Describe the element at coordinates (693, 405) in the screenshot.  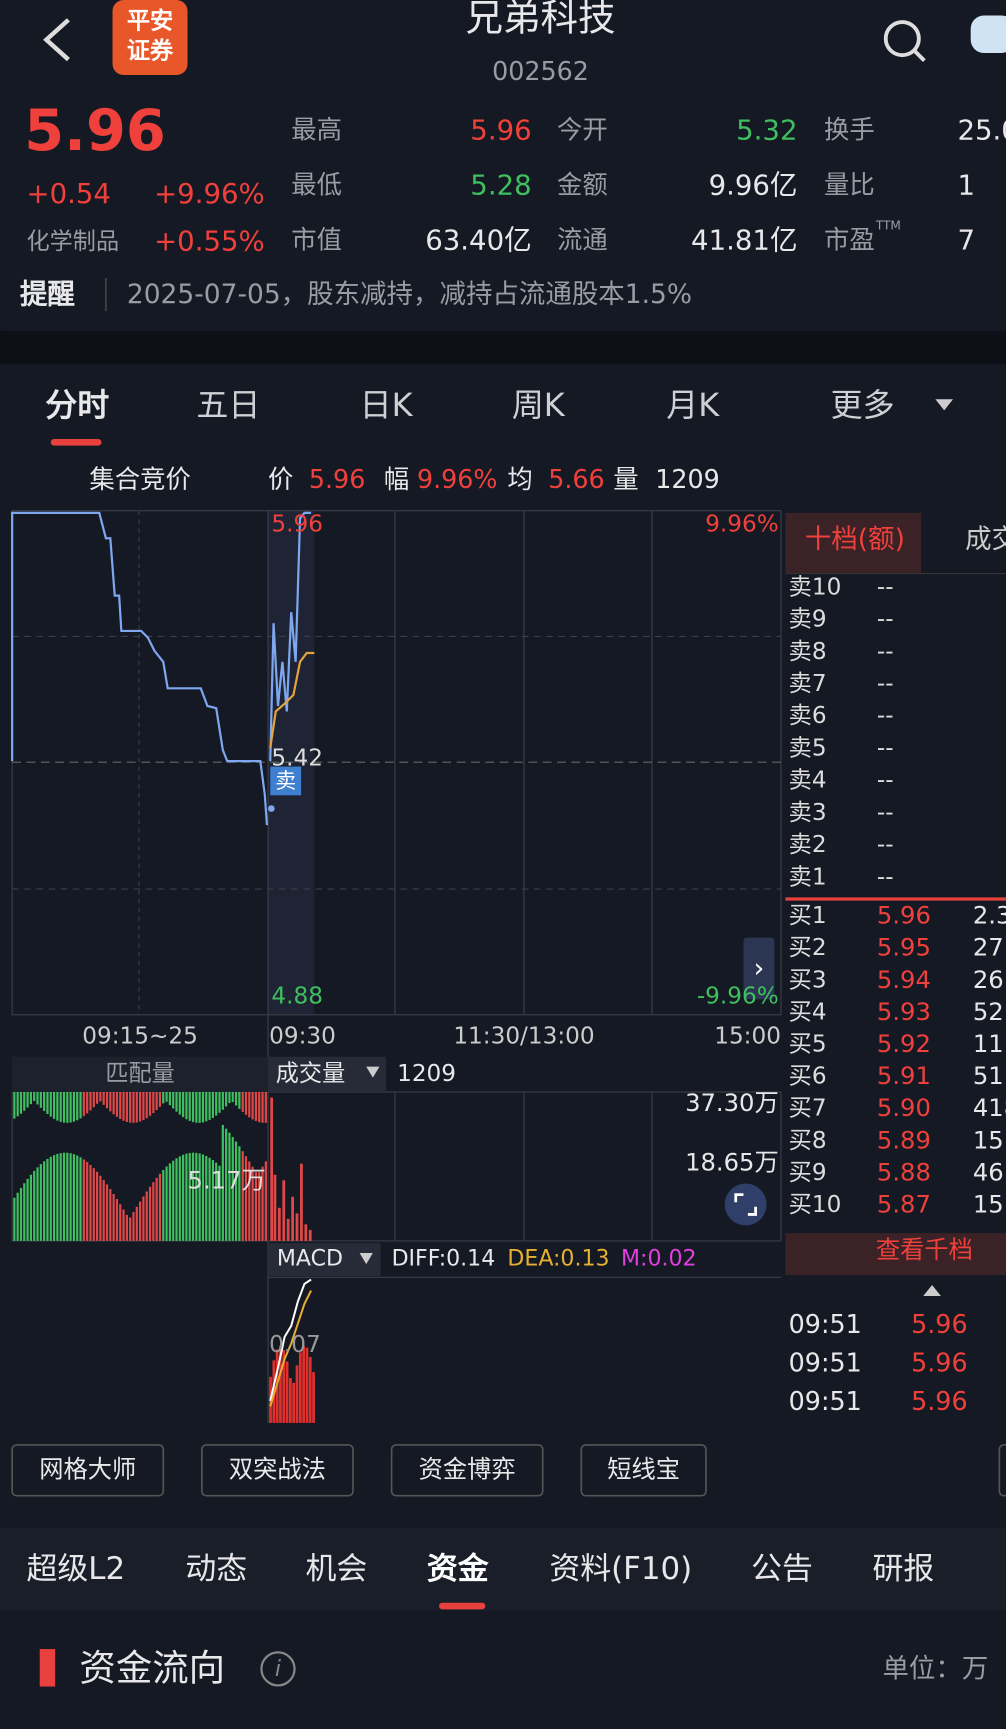
I see `period-tab: 月K` at that location.